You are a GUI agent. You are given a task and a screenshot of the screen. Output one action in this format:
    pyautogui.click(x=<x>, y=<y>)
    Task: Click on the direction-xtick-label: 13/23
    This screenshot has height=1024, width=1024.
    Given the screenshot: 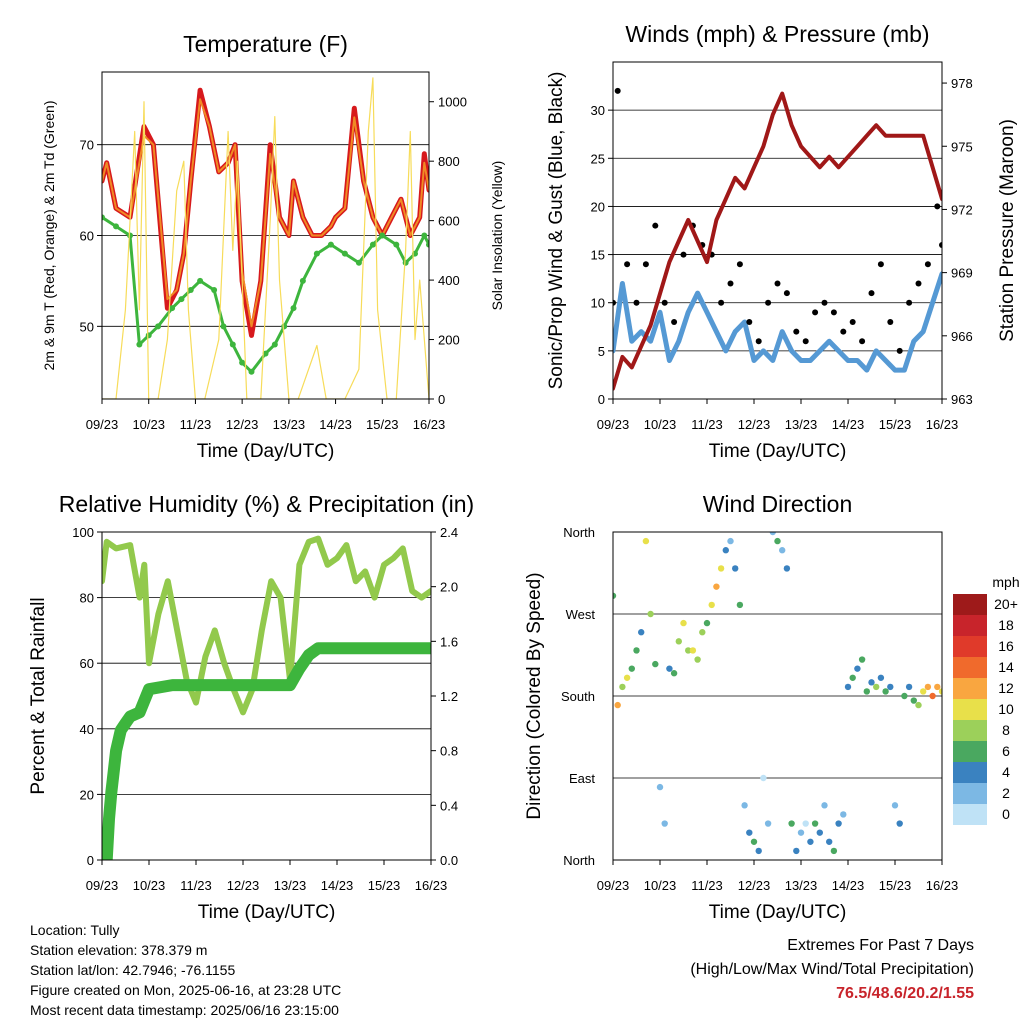 What is the action you would take?
    pyautogui.click(x=801, y=885)
    